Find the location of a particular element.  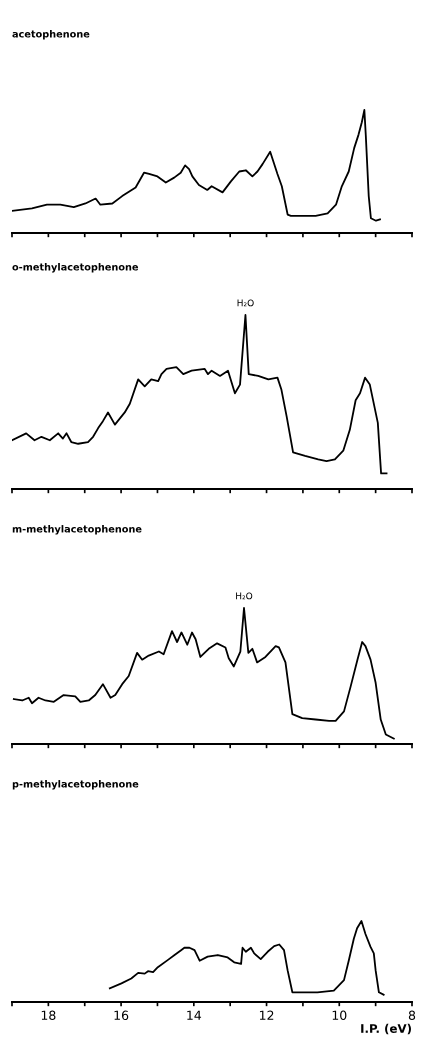

chart-title: m-methylacetophenone is located at coordinates (77, 530).